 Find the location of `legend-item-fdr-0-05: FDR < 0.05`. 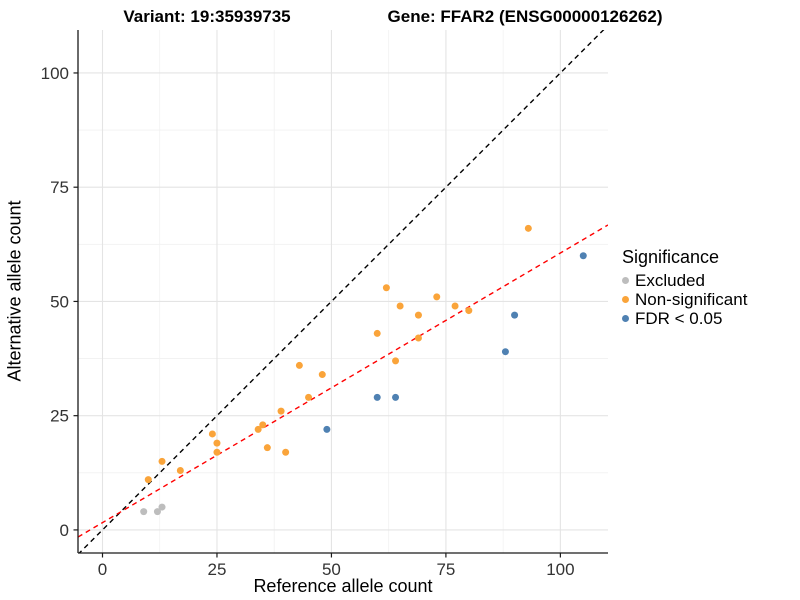

legend-item-fdr-0-05: FDR < 0.05 is located at coordinates (684, 318).